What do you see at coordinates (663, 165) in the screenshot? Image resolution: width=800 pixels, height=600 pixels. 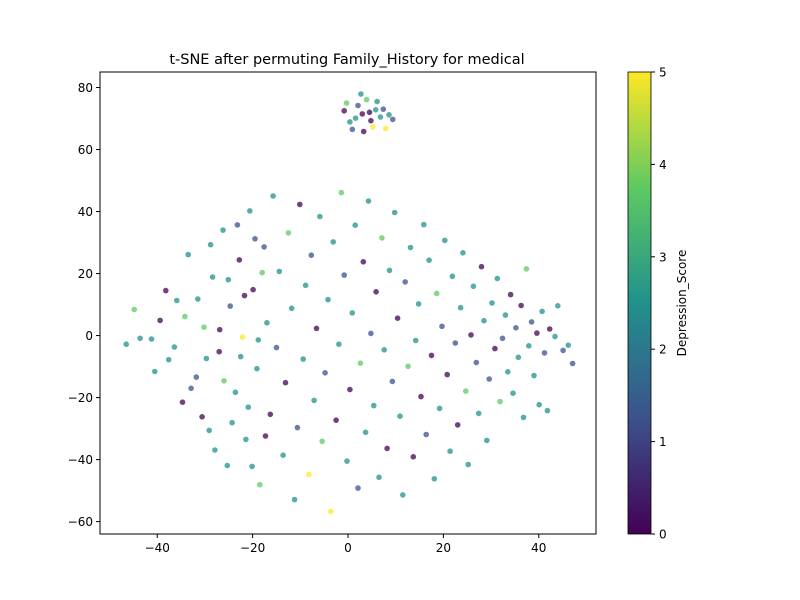 I see `colorbar-tick-label: 4` at bounding box center [663, 165].